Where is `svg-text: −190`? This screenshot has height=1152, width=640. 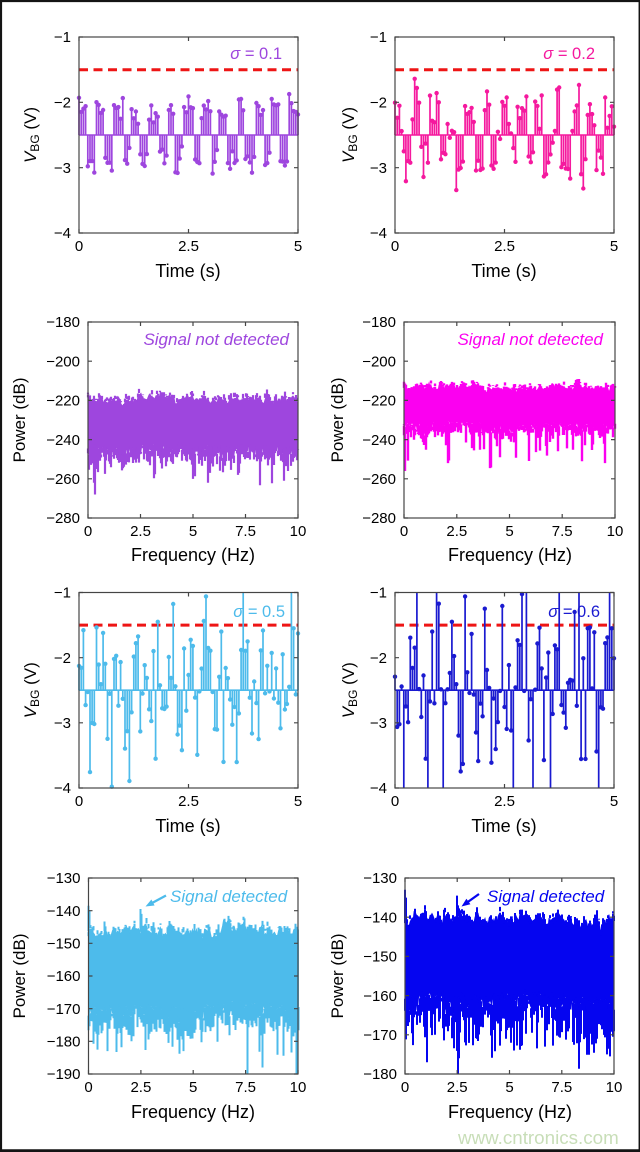 svg-text: −190 is located at coordinates (64, 1074).